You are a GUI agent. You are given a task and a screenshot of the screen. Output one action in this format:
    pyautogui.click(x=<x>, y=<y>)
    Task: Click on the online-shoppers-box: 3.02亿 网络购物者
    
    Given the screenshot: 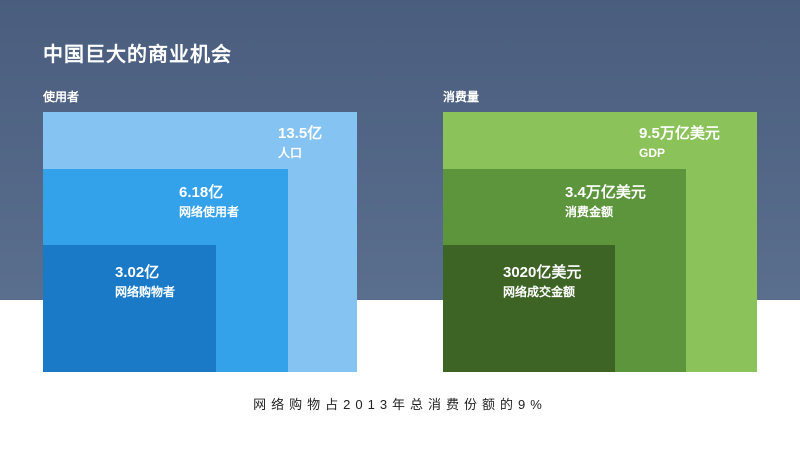 What is the action you would take?
    pyautogui.click(x=129, y=308)
    